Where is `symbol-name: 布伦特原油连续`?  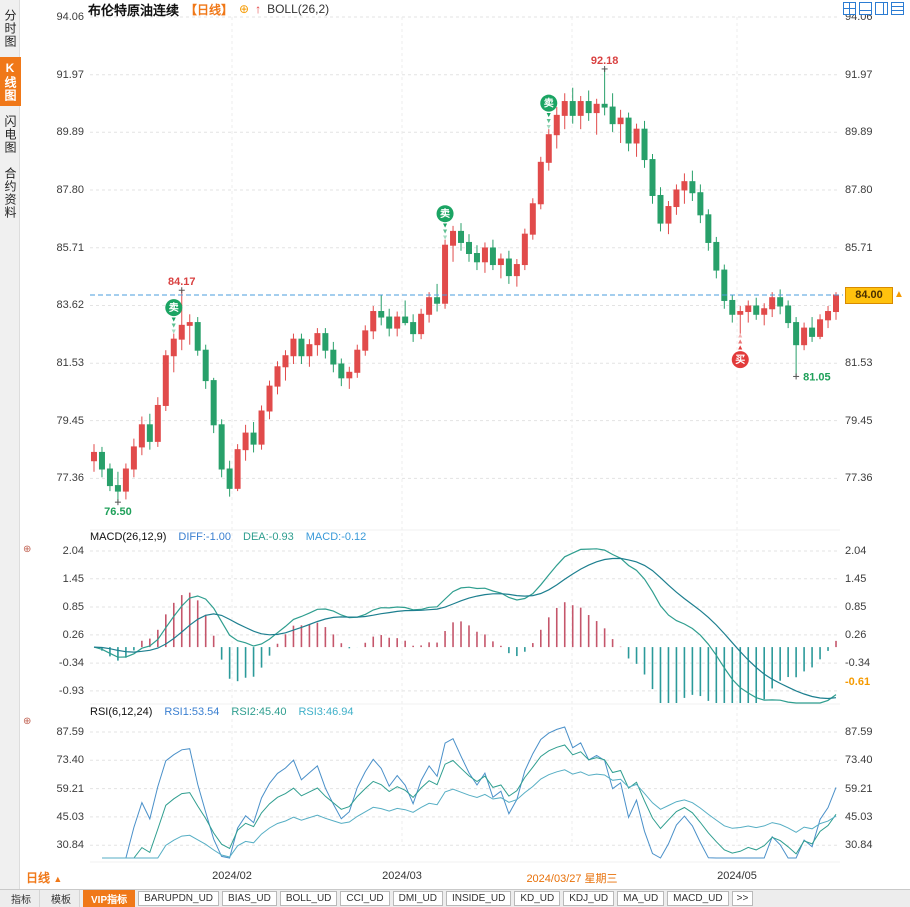
symbol-name: 布伦特原油连续 is located at coordinates (134, 10).